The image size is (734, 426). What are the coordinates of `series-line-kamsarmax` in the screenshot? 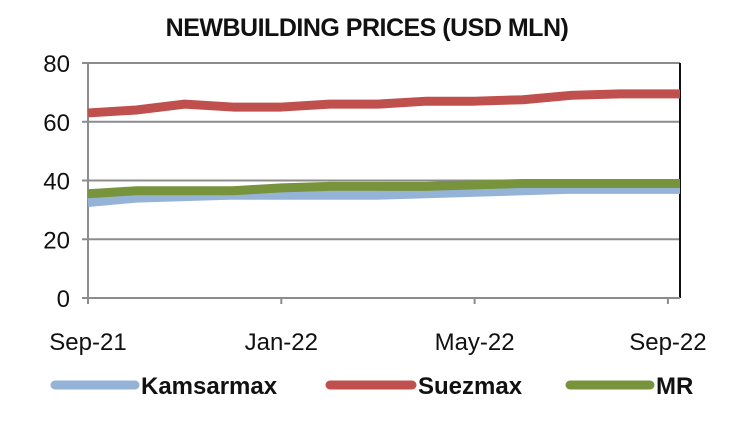 It's located at (383, 196).